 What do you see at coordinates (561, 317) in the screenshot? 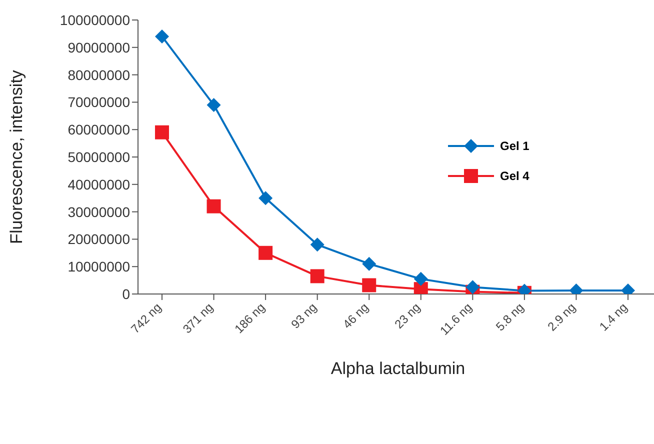
I see `x-tick-label: 2.9 ng` at bounding box center [561, 317].